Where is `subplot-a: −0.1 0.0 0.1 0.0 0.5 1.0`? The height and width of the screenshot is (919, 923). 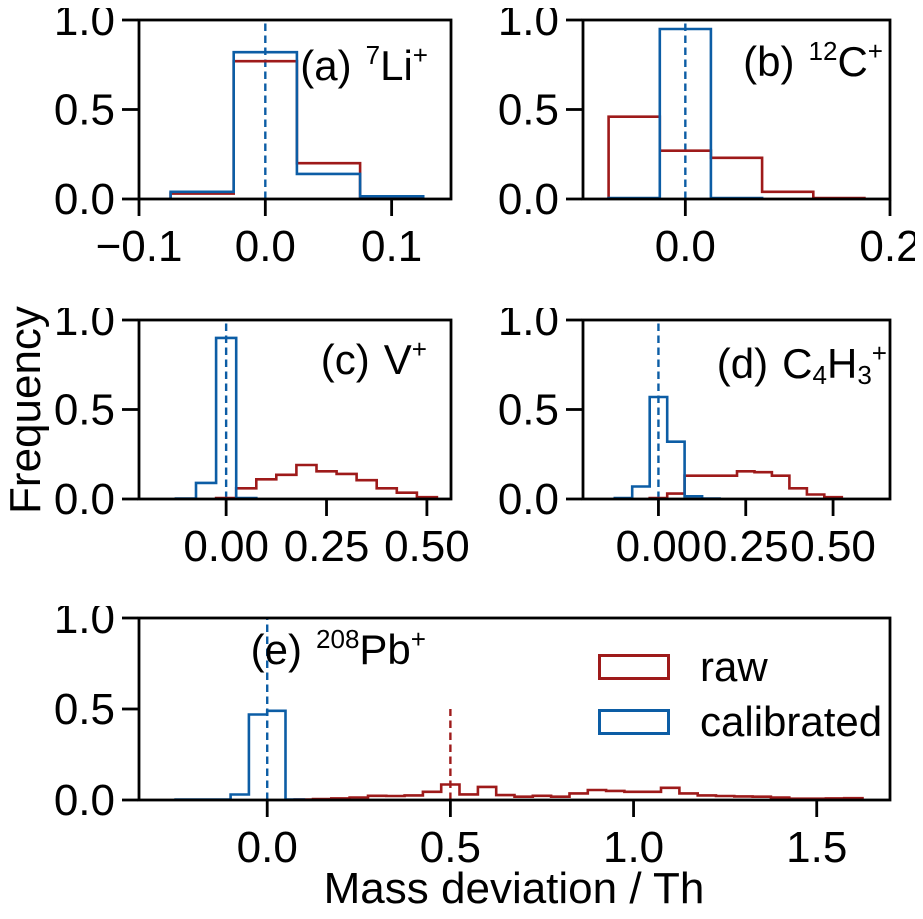 subplot-a: −0.1 0.0 0.1 0.0 0.5 1.0 is located at coordinates (260, 142).